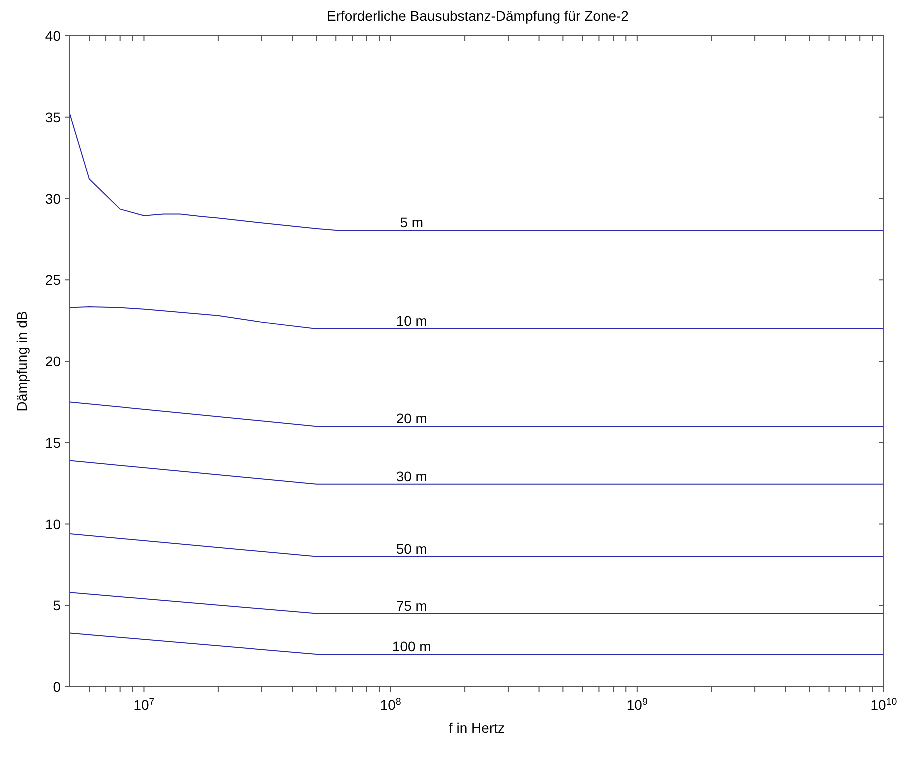 The width and height of the screenshot is (924, 762). I want to click on y-axis-title: Dämpfung in dB, so click(22, 361).